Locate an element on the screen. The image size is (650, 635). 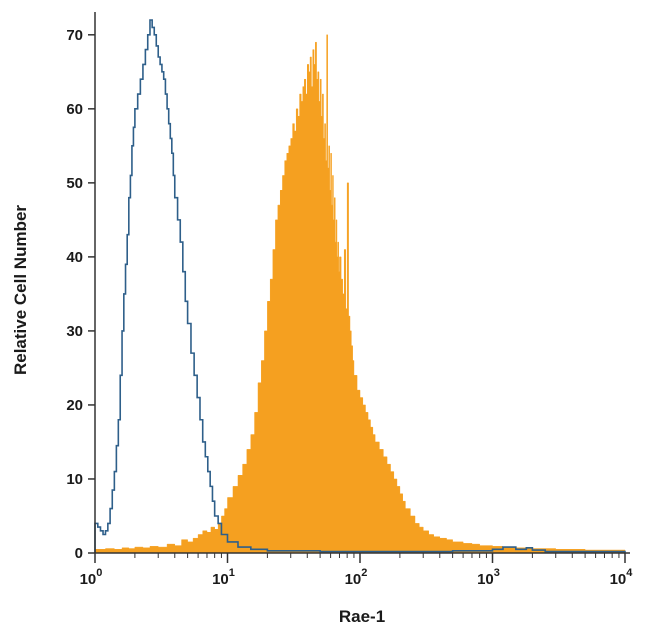
x-tick-label-1: 10¹ is located at coordinates (223, 577).